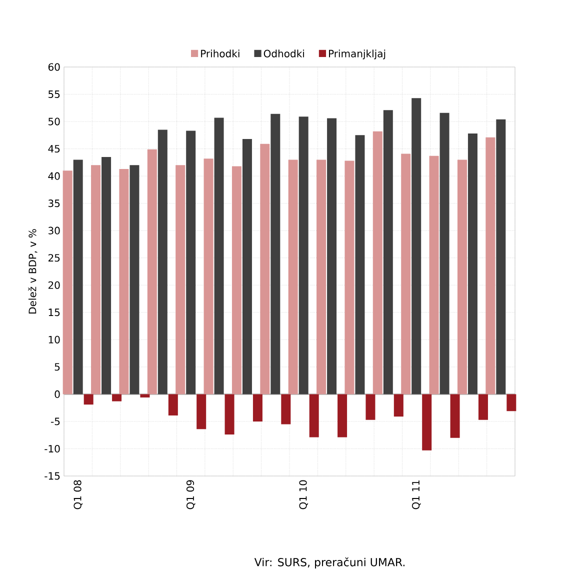  What do you see at coordinates (52, 448) in the screenshot?
I see `y-tick-label: -10` at bounding box center [52, 448].